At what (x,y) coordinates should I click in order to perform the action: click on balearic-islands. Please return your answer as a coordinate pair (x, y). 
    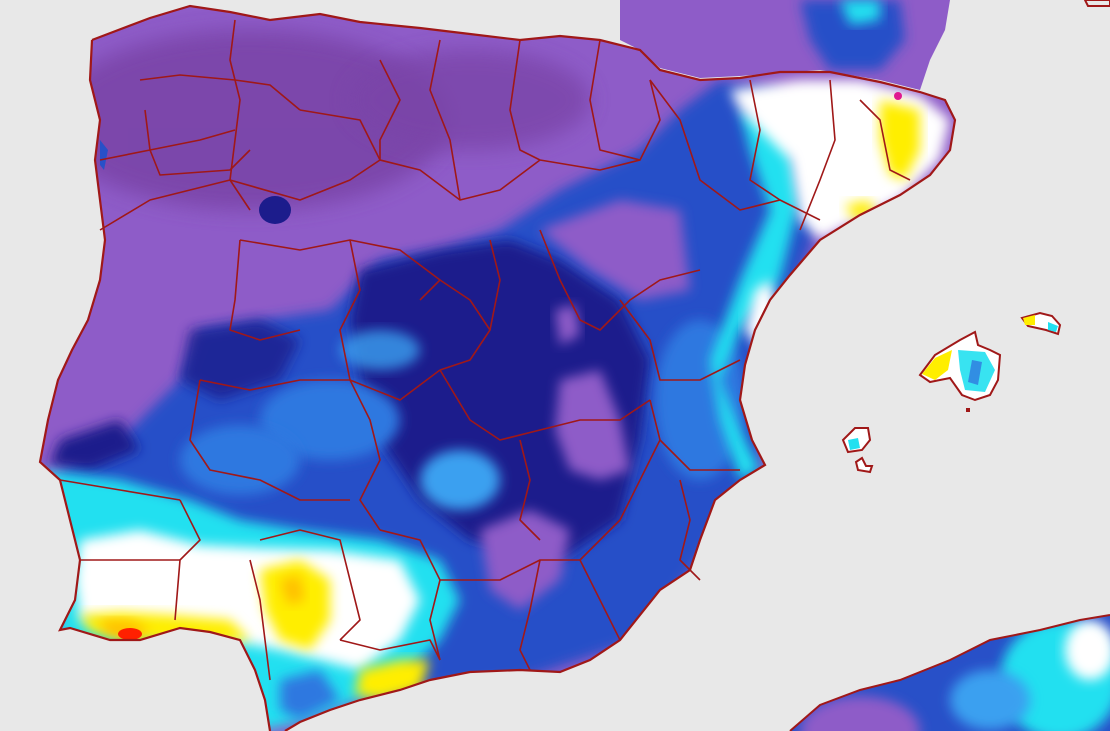
    Looking at the image, I should click on (951, 392).